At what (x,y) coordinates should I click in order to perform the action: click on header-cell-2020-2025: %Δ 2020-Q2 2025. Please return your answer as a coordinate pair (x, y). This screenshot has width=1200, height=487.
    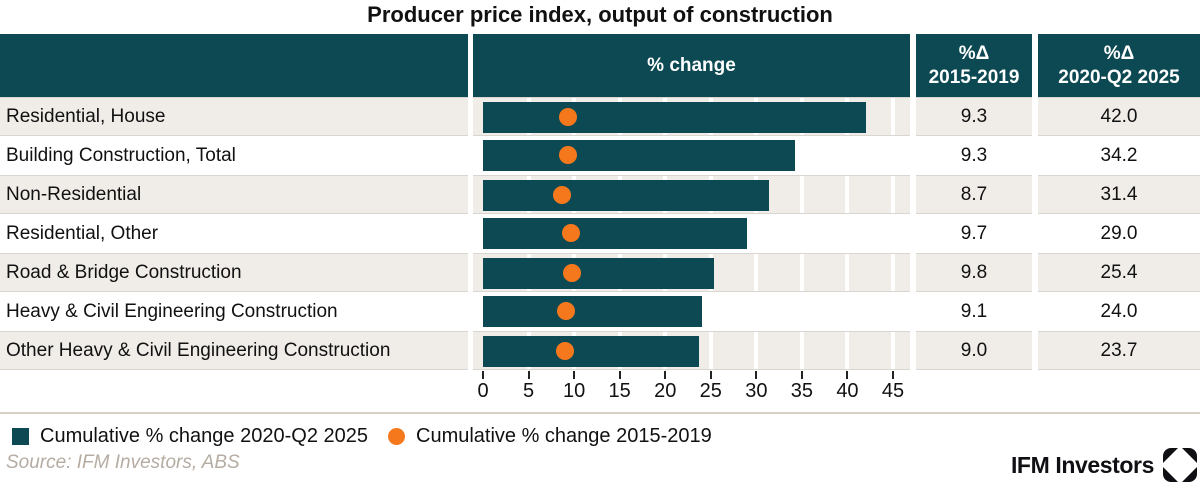
    Looking at the image, I should click on (1119, 65).